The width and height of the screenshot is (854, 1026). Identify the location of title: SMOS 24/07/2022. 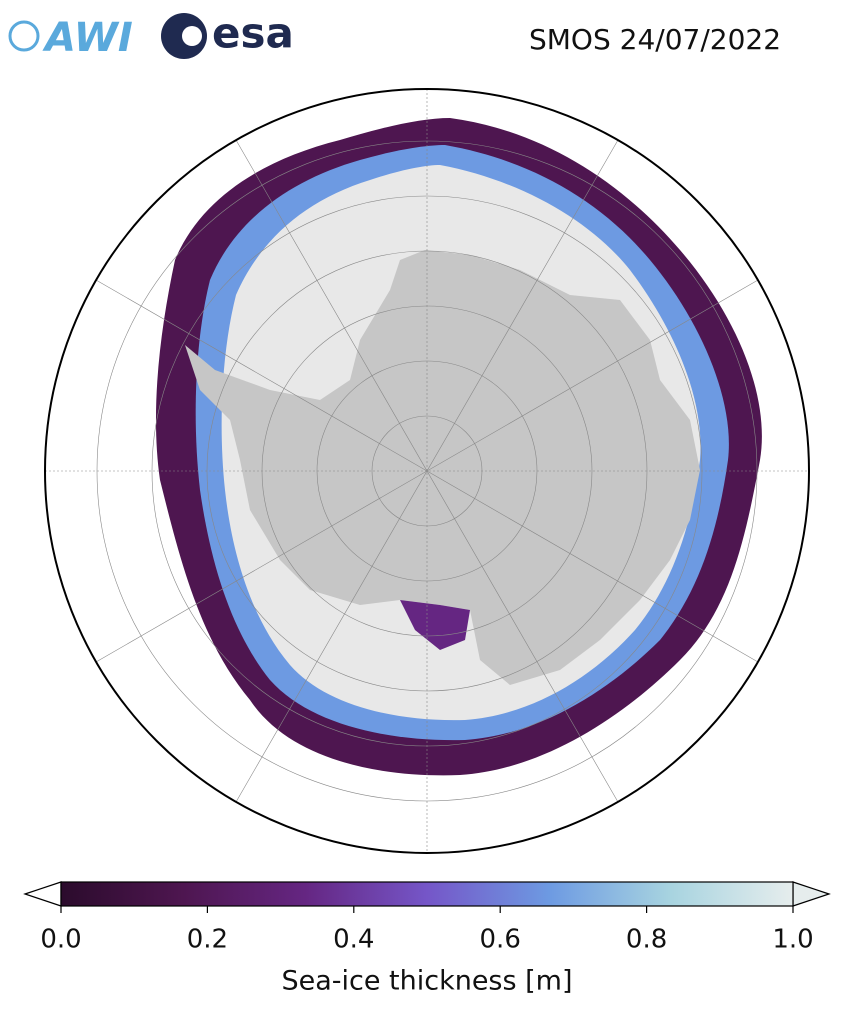
(655, 39).